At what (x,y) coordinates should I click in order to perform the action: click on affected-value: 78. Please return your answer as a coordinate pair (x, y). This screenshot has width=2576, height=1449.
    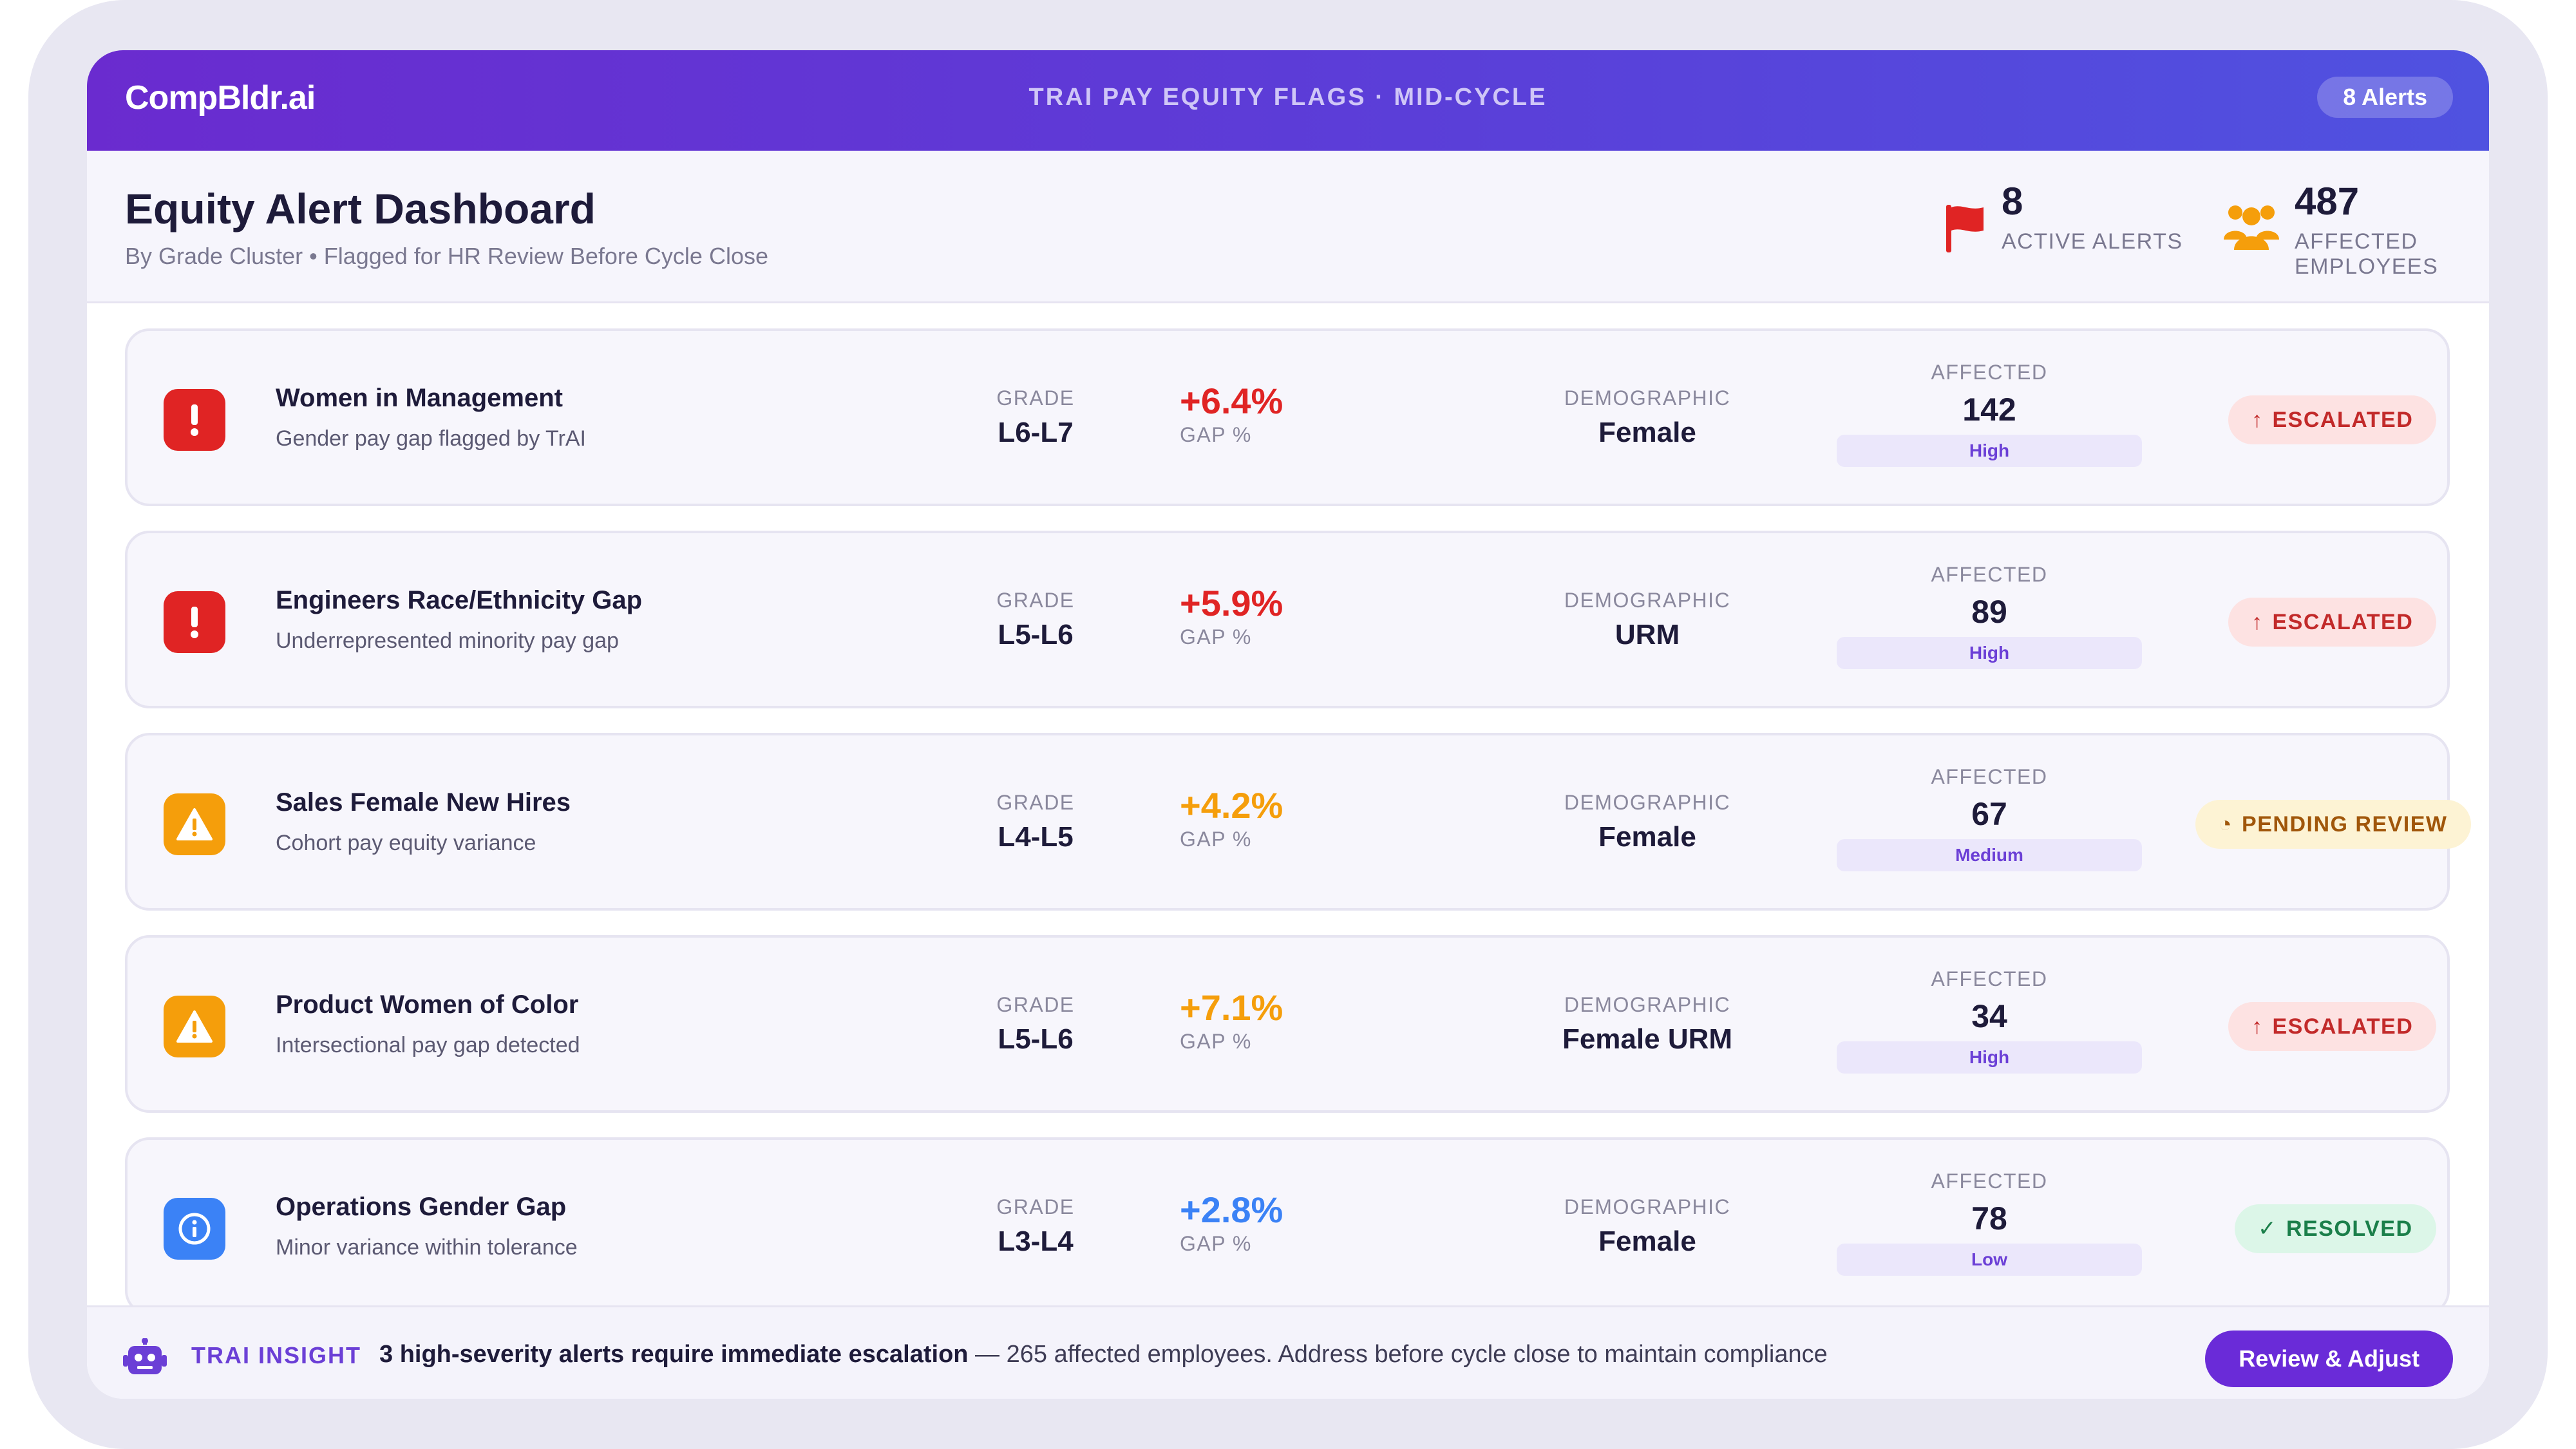
    Looking at the image, I should click on (1989, 1218).